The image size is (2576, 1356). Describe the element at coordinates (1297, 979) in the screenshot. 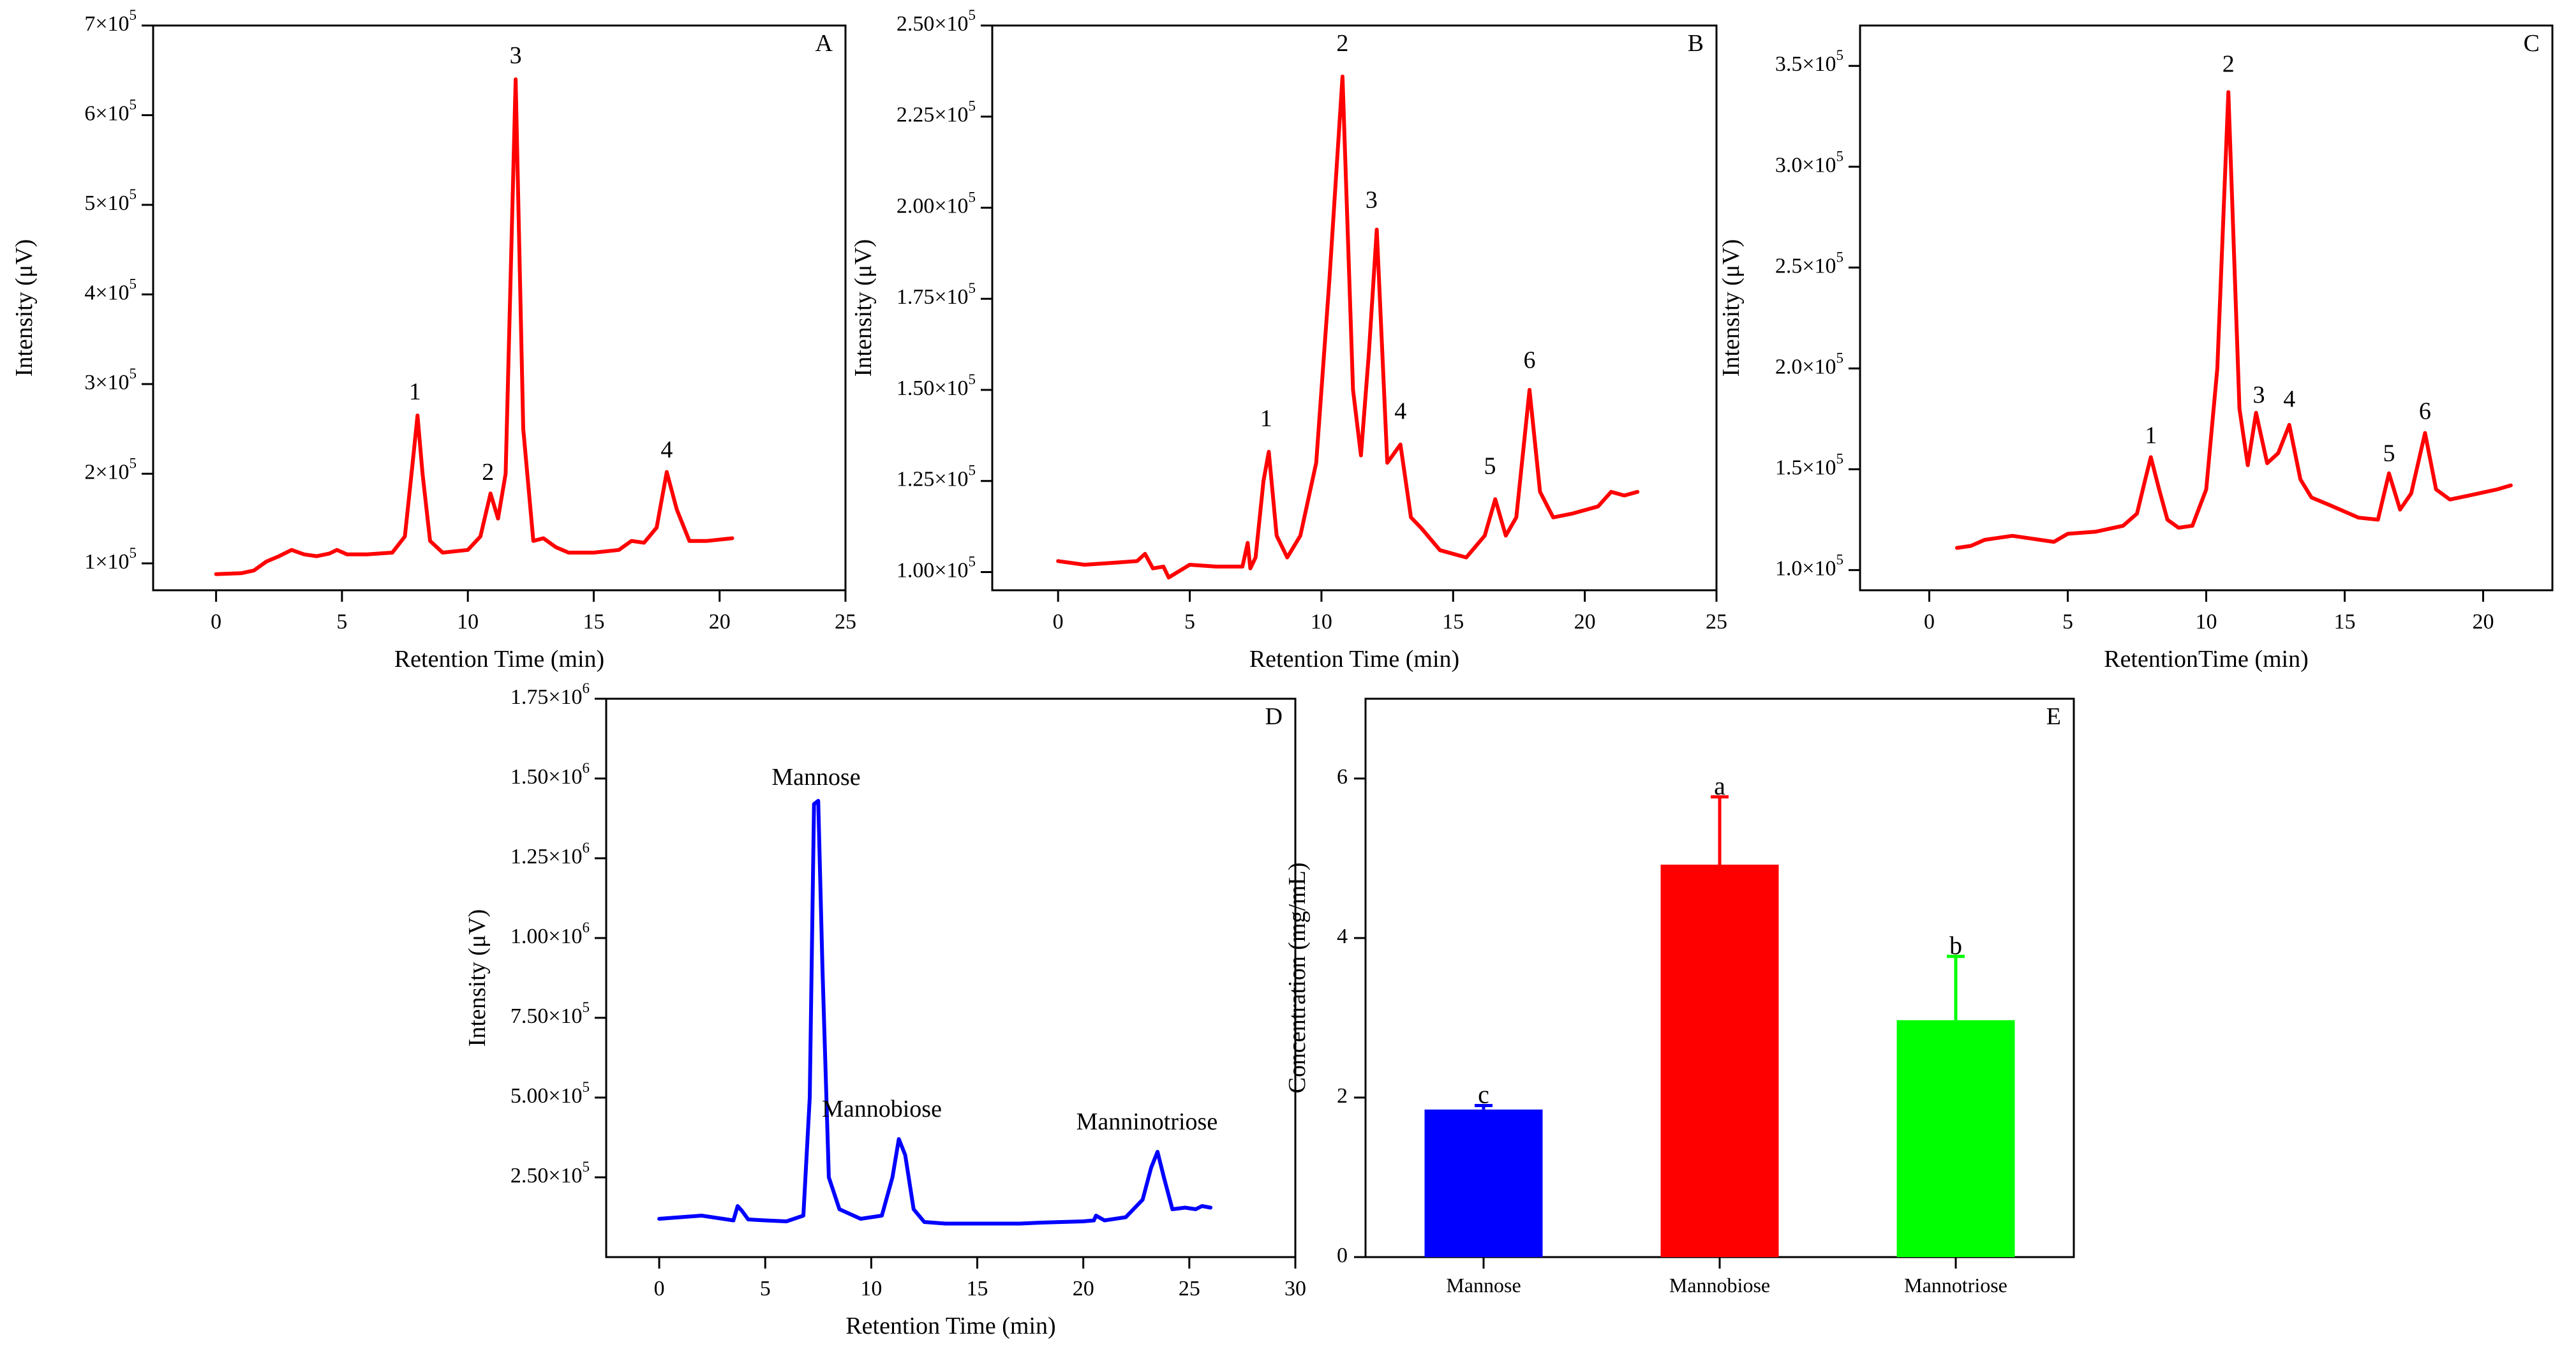

I see `y-axis-label: Concentration (mg/mL)` at that location.